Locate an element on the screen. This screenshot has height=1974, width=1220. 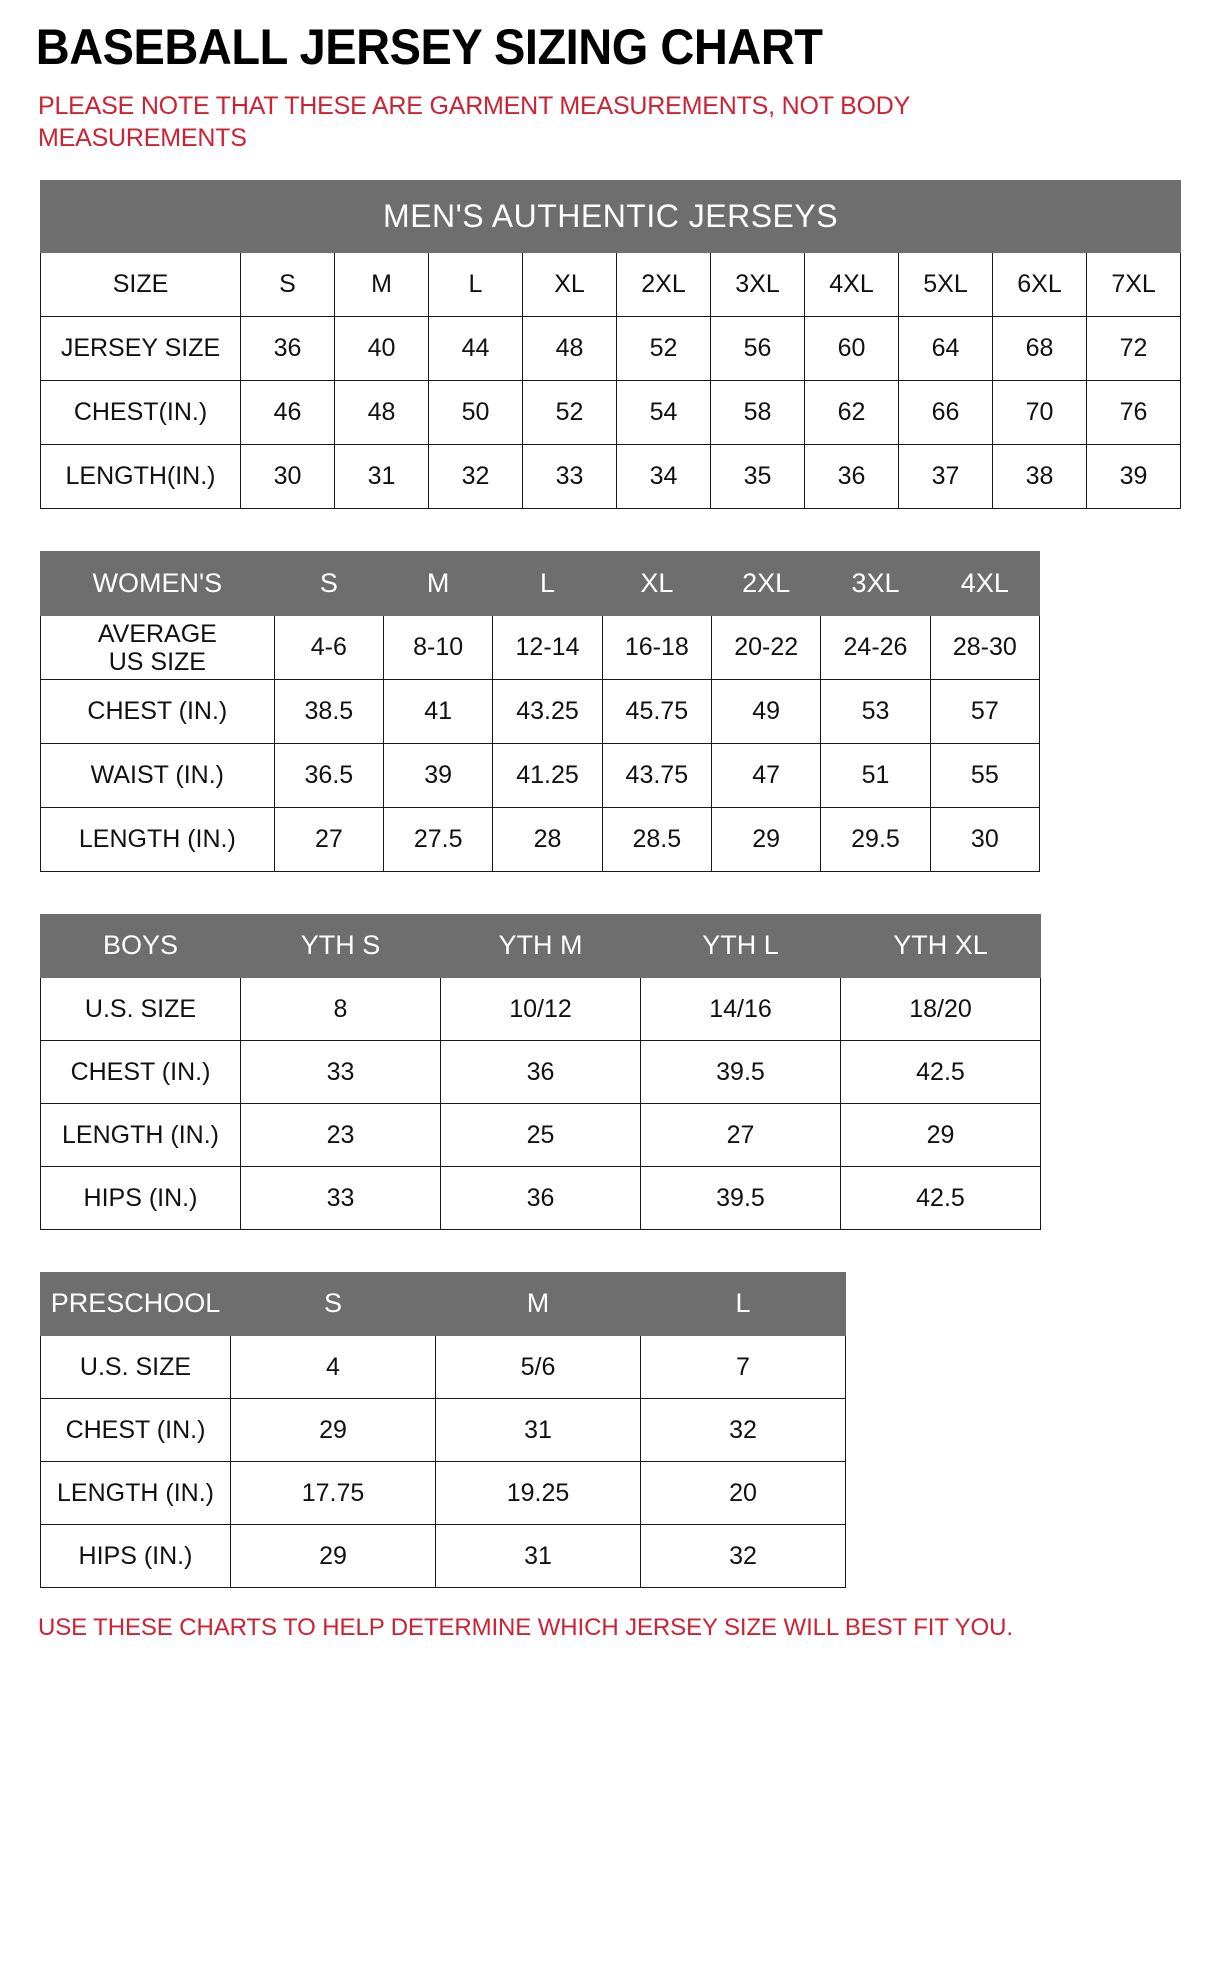
womens-length-4xl: 30 is located at coordinates (985, 839).